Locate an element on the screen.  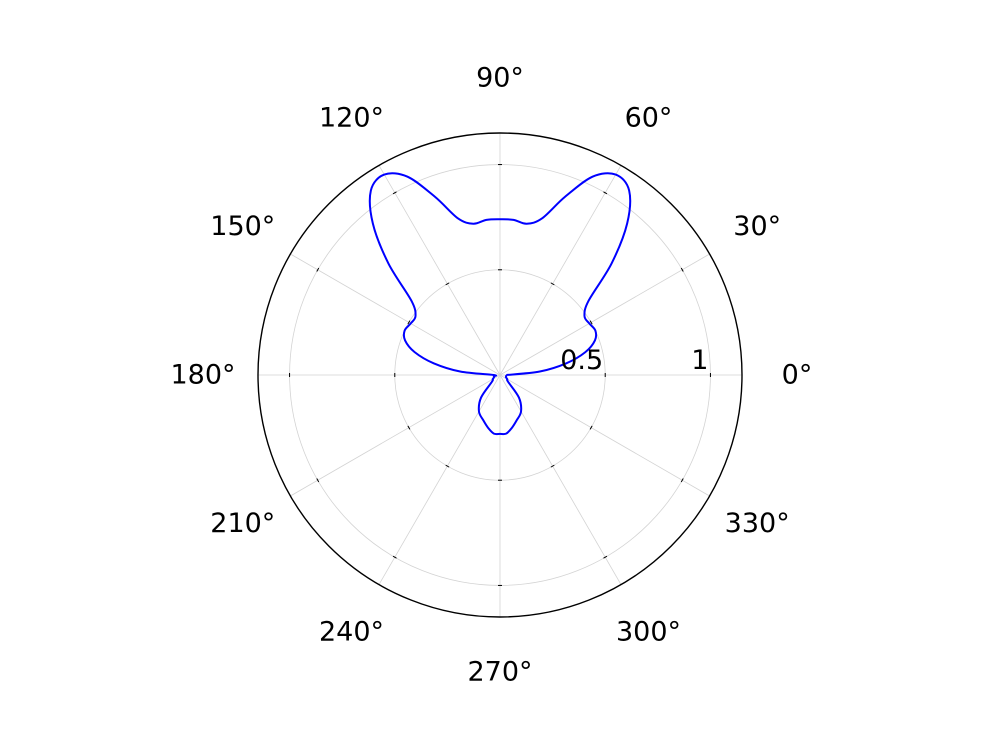
theta-tick-label-5: 150° is located at coordinates (242, 226).